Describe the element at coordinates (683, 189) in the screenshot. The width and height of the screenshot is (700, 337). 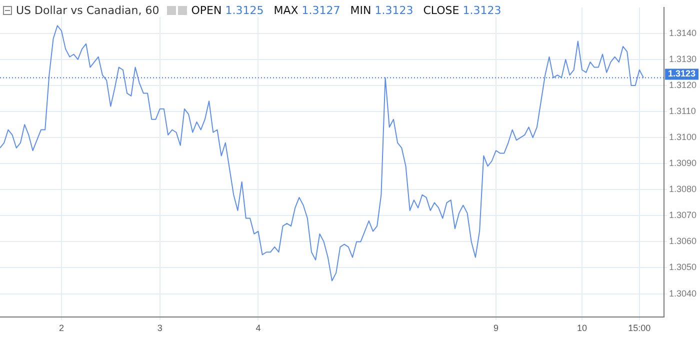
I see `y-tick-label: 1.3080` at that location.